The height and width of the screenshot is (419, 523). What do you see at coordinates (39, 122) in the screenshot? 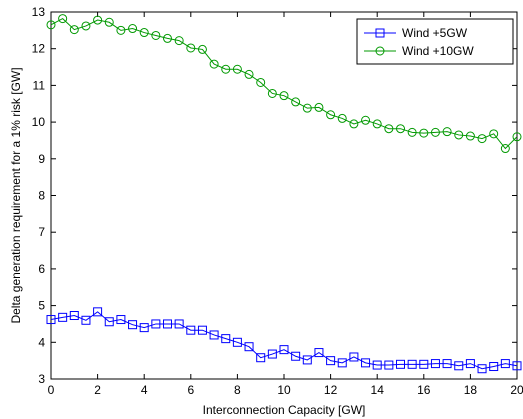
I see `y-tick-label: 10` at bounding box center [39, 122].